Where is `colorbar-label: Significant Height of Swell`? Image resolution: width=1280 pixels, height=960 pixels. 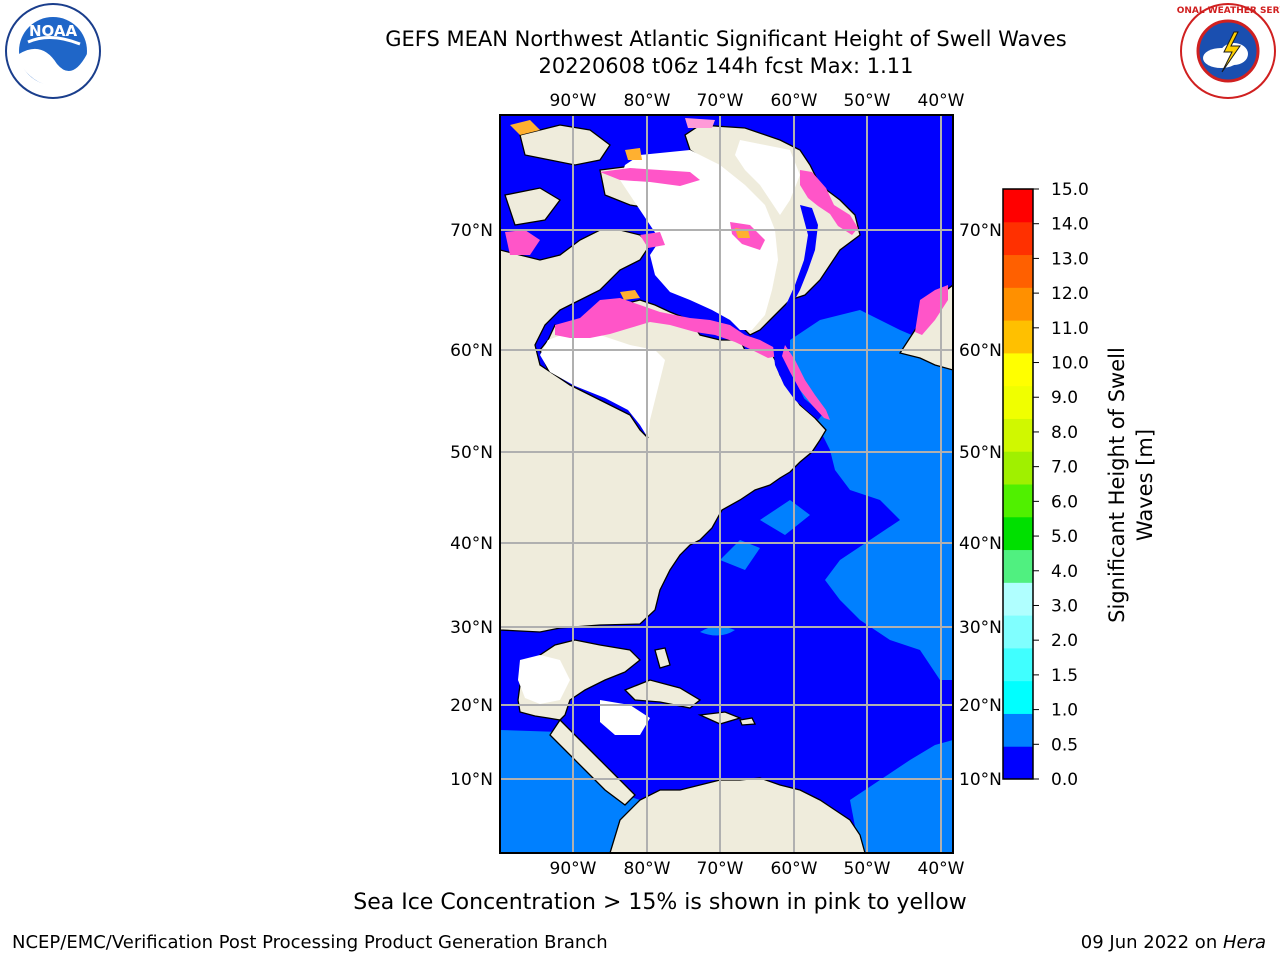 colorbar-label: Significant Height of Swell is located at coordinates (1117, 485).